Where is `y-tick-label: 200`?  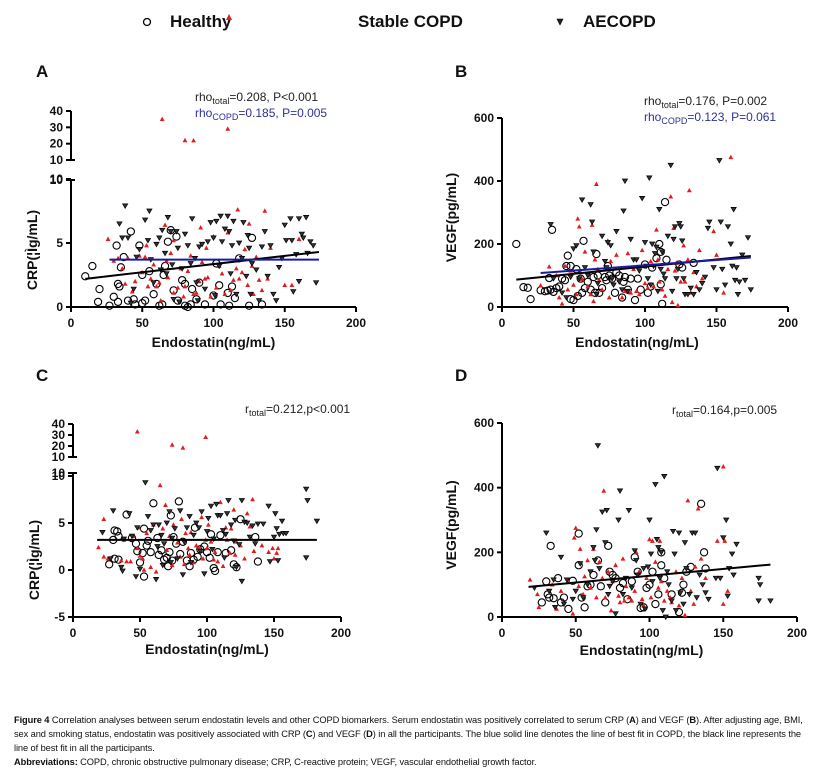
y-tick-label: 200 is located at coordinates (484, 244).